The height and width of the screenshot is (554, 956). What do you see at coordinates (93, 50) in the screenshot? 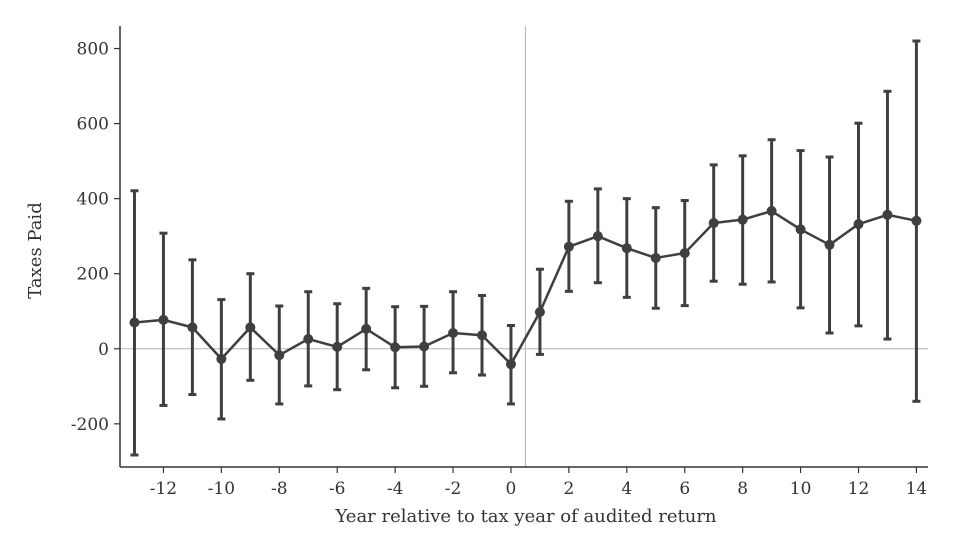
I see `y-tick-label: 800` at bounding box center [93, 50].